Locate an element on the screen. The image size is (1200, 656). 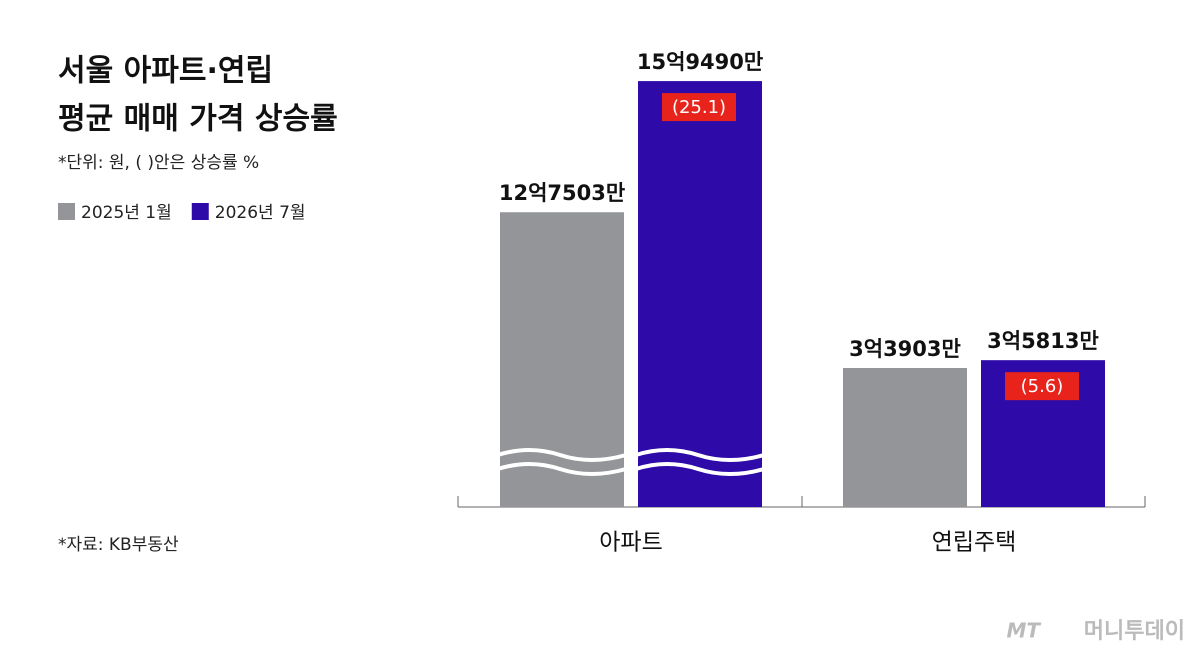
x-tick-label: 연립주택 is located at coordinates (974, 543).